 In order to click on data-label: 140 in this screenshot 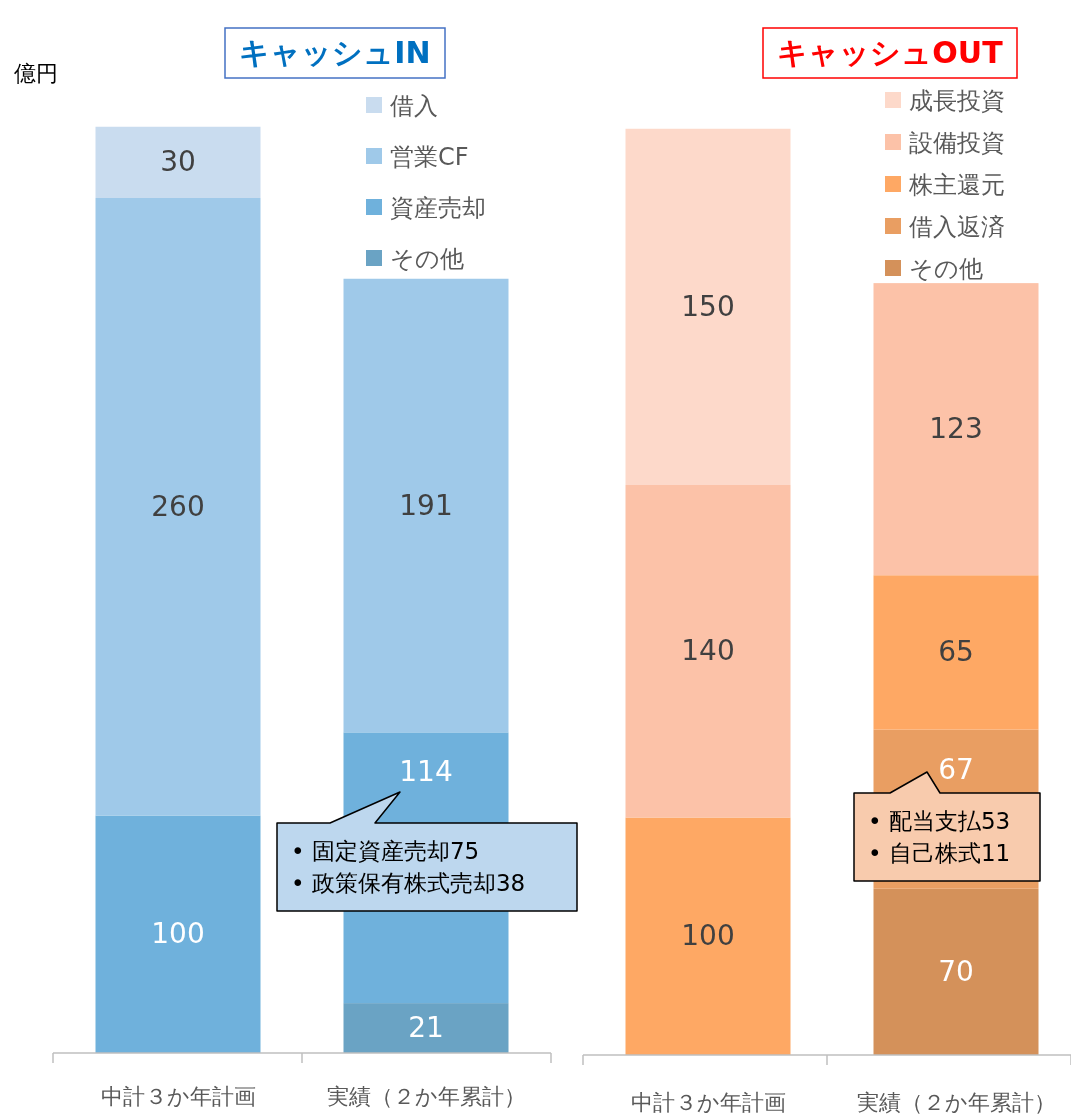, I will do `click(708, 651)`.